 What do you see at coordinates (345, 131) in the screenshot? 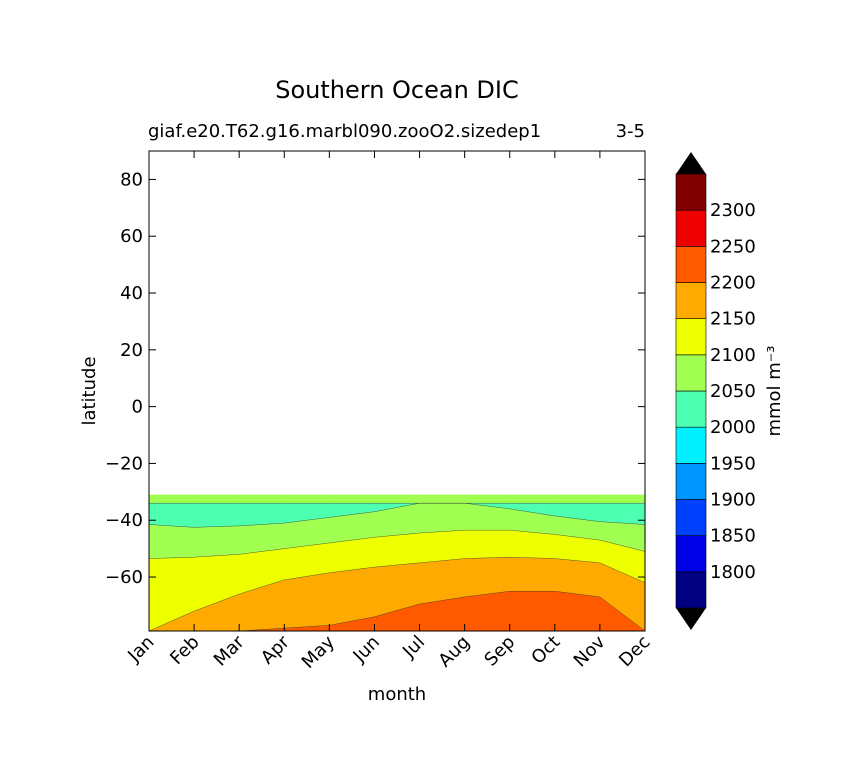
I see `run-name: giaf.e20.T62.g16.marbl090.zooO2.sizedep1` at bounding box center [345, 131].